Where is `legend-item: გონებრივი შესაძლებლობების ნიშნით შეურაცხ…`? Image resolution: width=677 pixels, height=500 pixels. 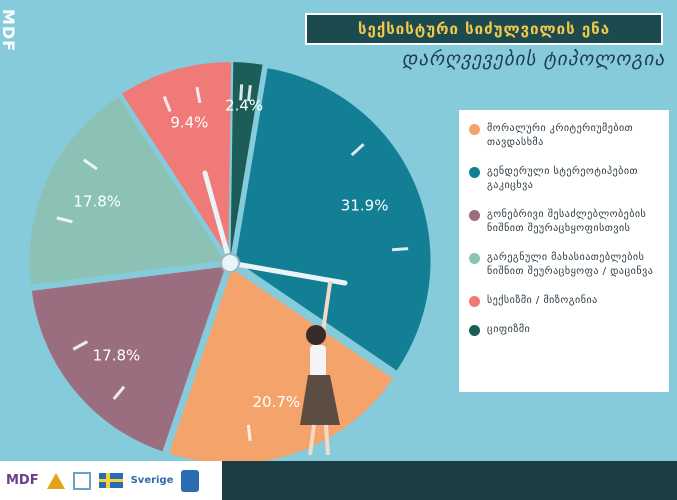 legend-item: გონებრივი შესაძლებლობების ნიშნით შეურაცხ… is located at coordinates (565, 222).